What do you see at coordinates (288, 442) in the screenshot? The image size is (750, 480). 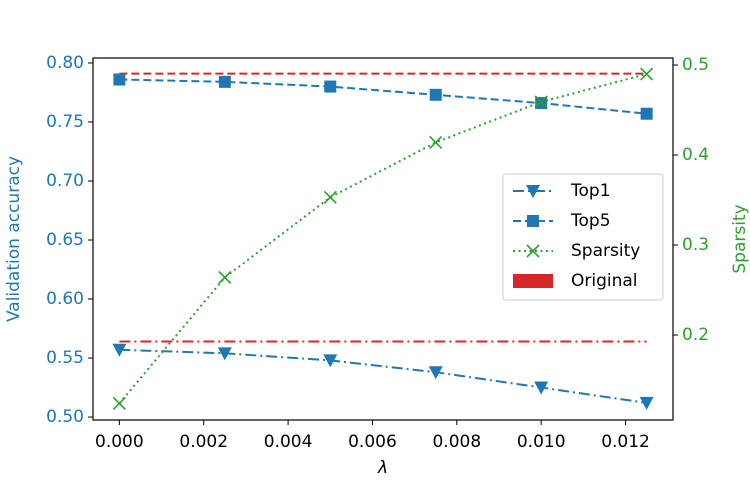 I see `x-tick-label: 0.004` at bounding box center [288, 442].